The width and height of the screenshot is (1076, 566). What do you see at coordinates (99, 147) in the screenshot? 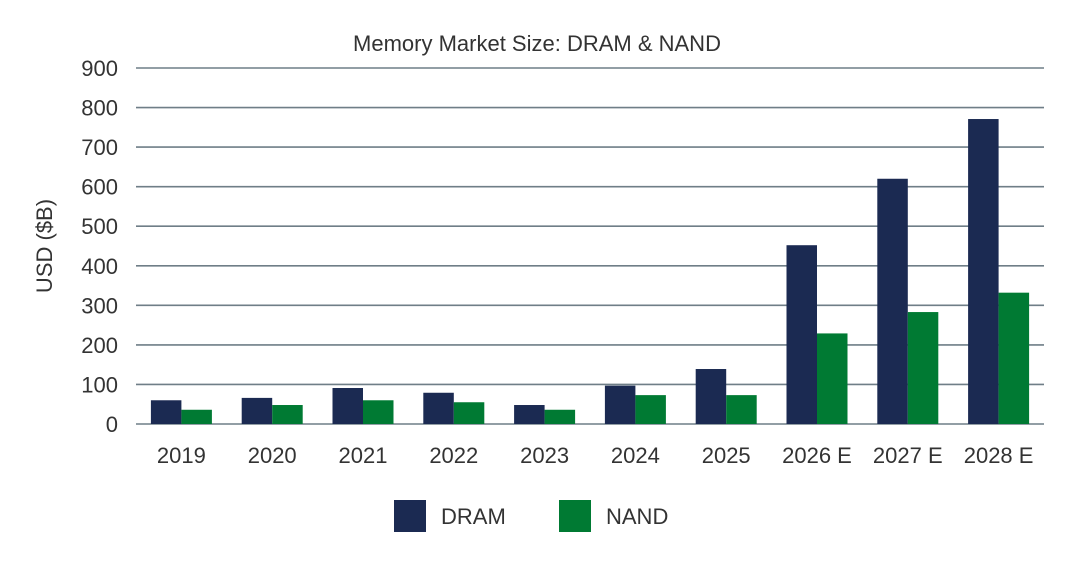
I see `y-tick-label: 700` at bounding box center [99, 147].